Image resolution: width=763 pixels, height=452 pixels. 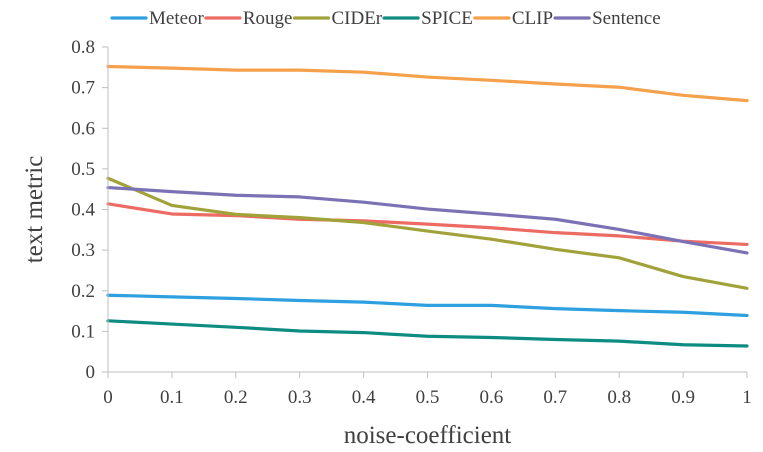 I want to click on legend-label: Sentence, so click(x=626, y=18).